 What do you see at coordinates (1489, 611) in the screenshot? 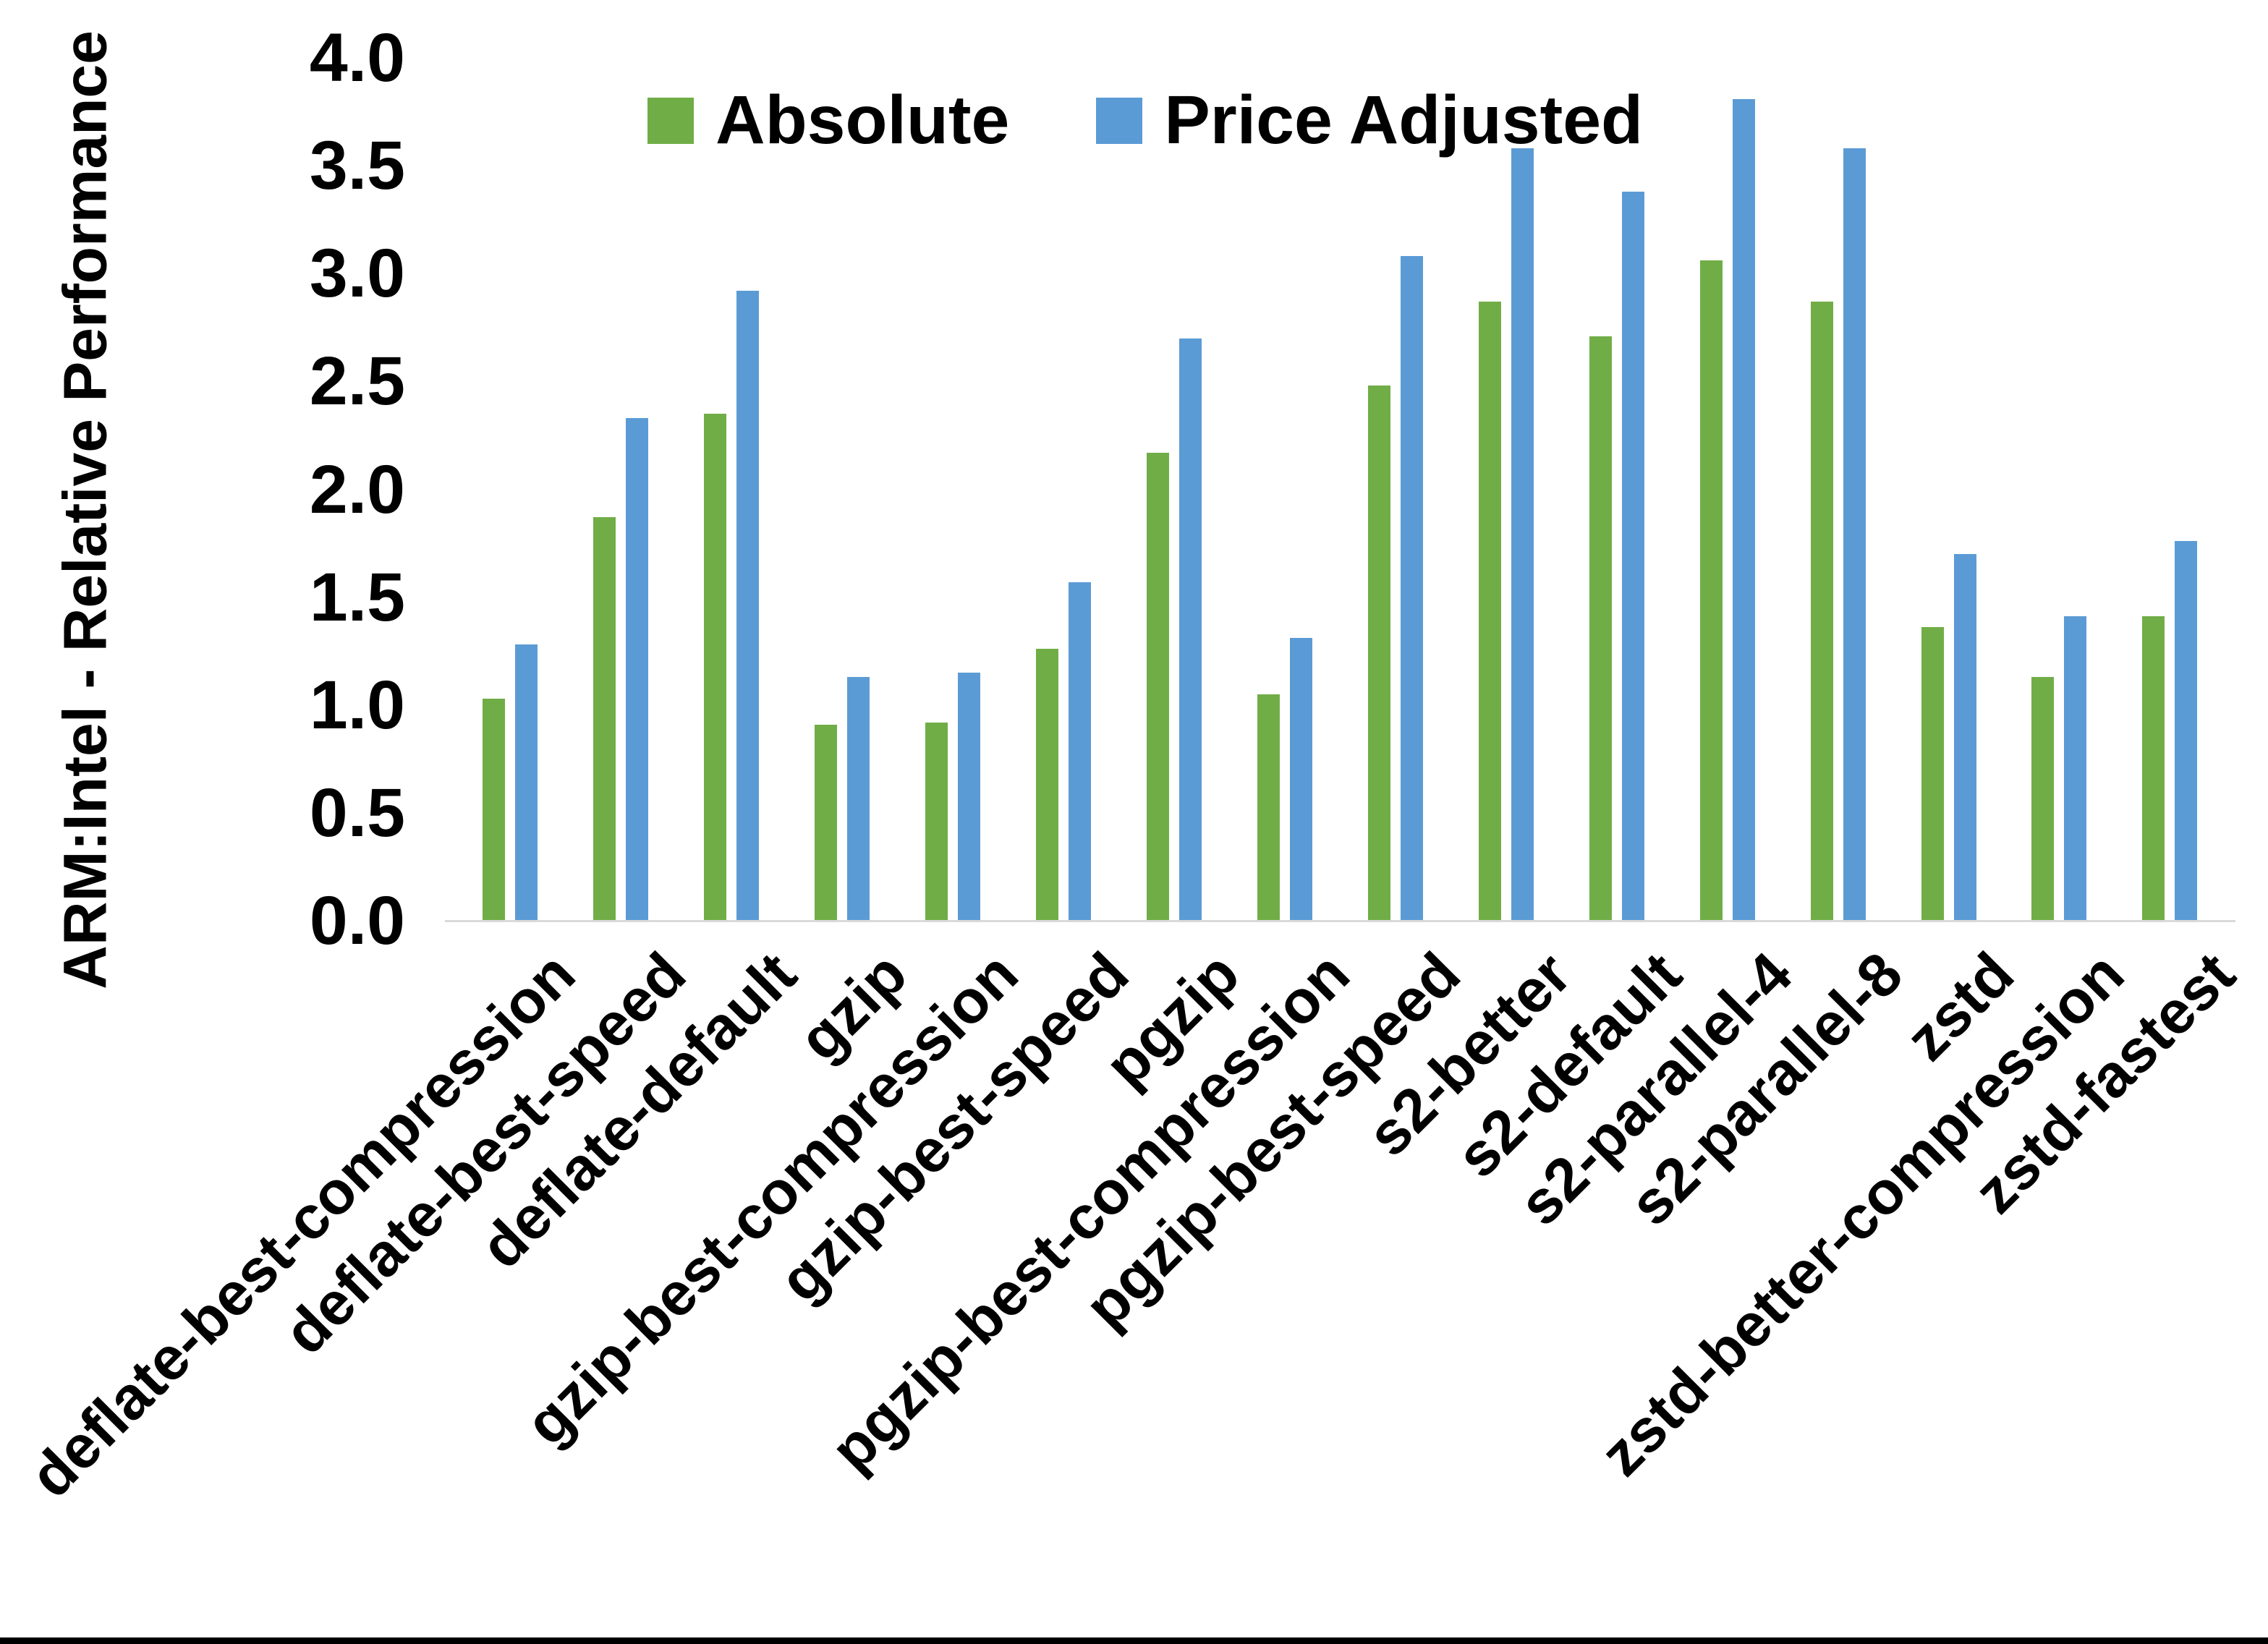
I see `bar-absolute-s2-better` at bounding box center [1489, 611].